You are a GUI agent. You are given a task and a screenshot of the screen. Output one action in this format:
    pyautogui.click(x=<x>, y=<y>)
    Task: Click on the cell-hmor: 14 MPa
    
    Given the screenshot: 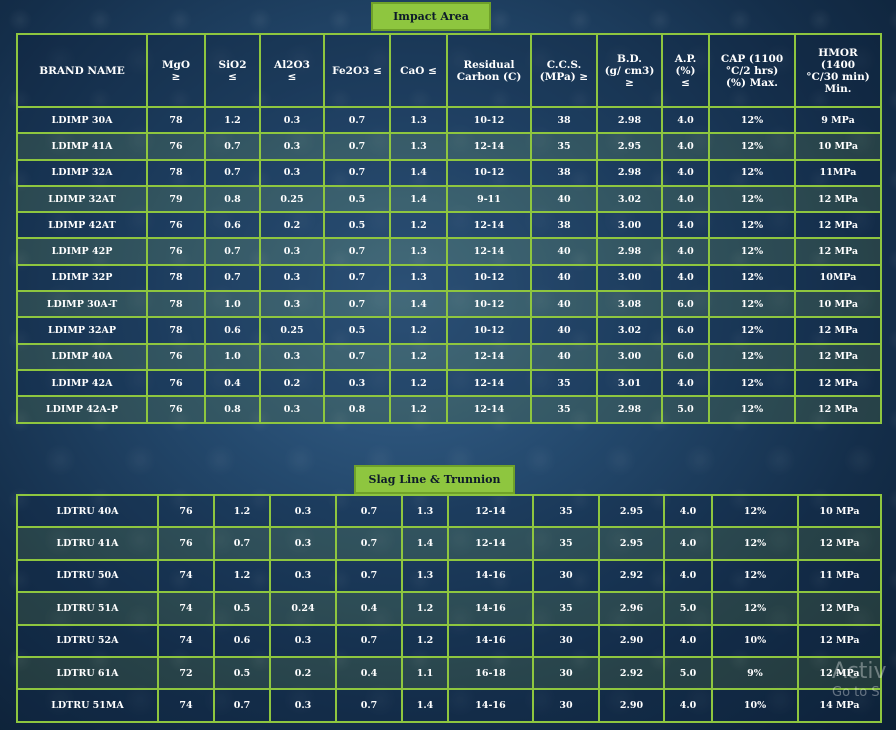 What is the action you would take?
    pyautogui.click(x=839, y=705)
    